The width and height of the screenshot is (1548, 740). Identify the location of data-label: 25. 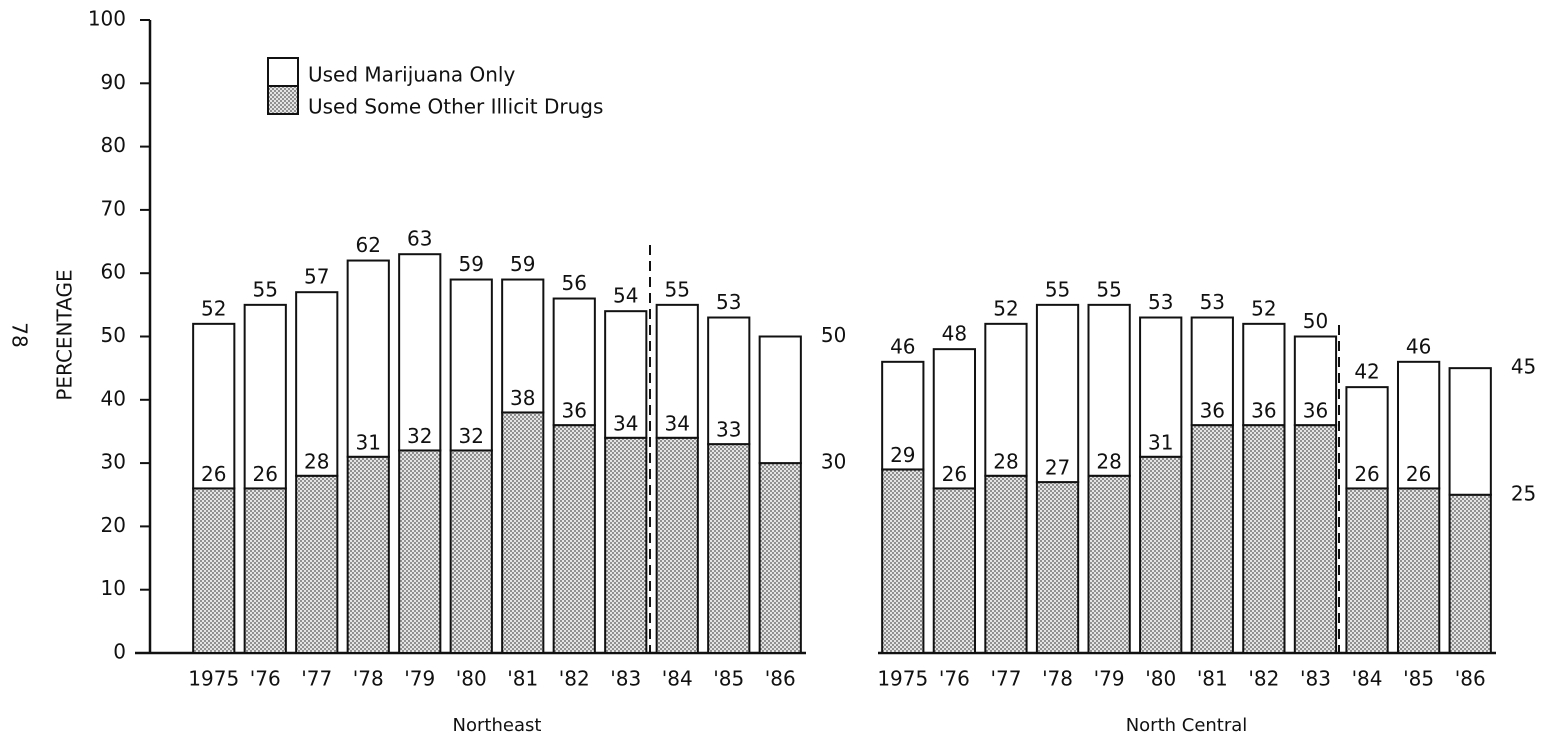
(1523, 493).